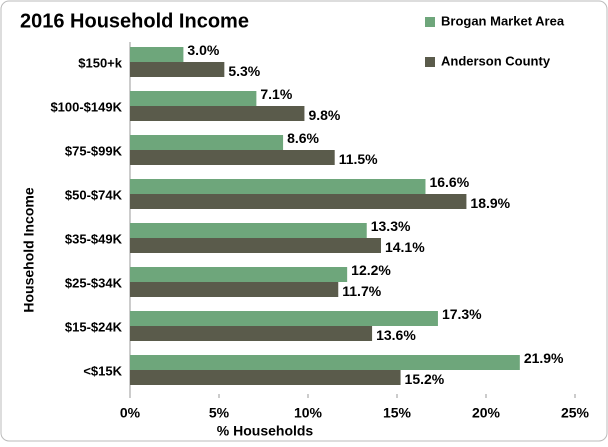 The width and height of the screenshot is (608, 447). What do you see at coordinates (358, 159) in the screenshot?
I see `data-label: 11.5%` at bounding box center [358, 159].